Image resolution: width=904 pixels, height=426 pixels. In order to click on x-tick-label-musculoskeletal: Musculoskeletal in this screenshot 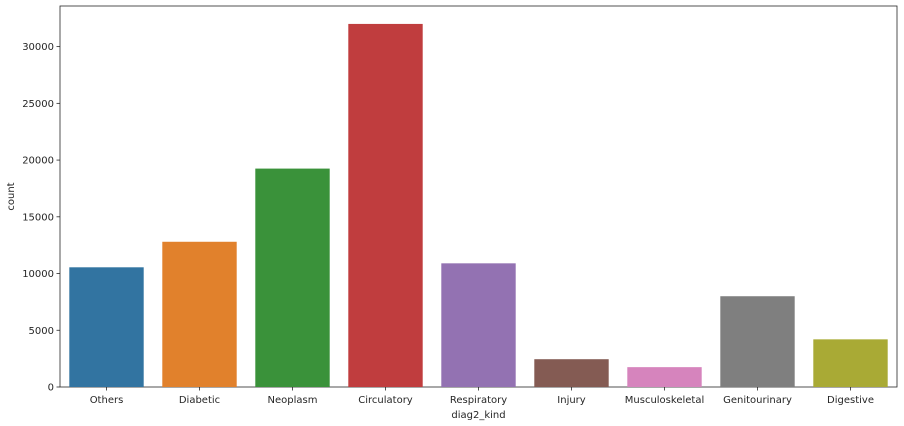, I will do `click(664, 400)`.